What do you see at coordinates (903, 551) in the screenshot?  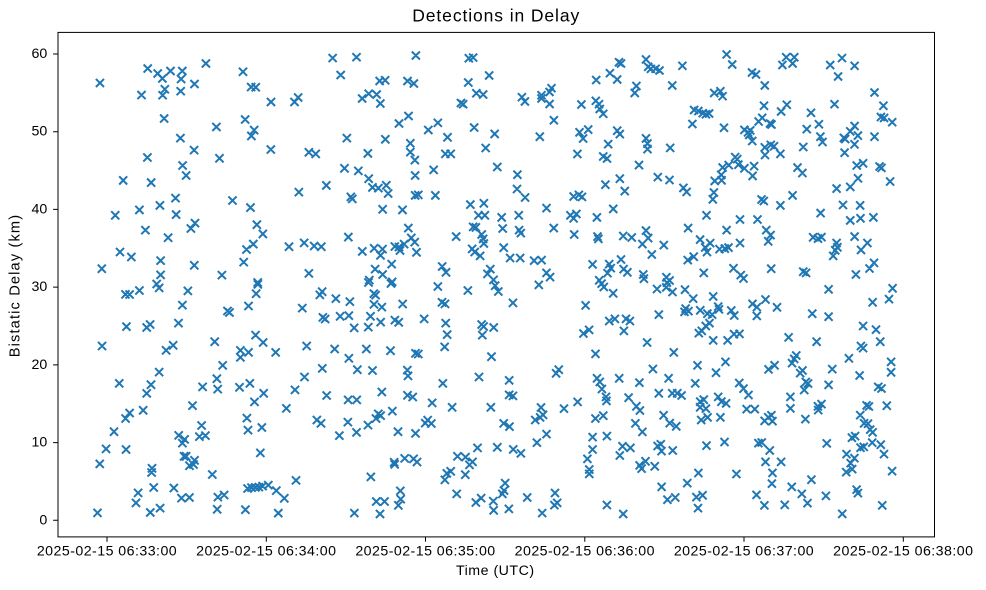 I see `svg-text: 2025-02-15 06:38:00` at bounding box center [903, 551].